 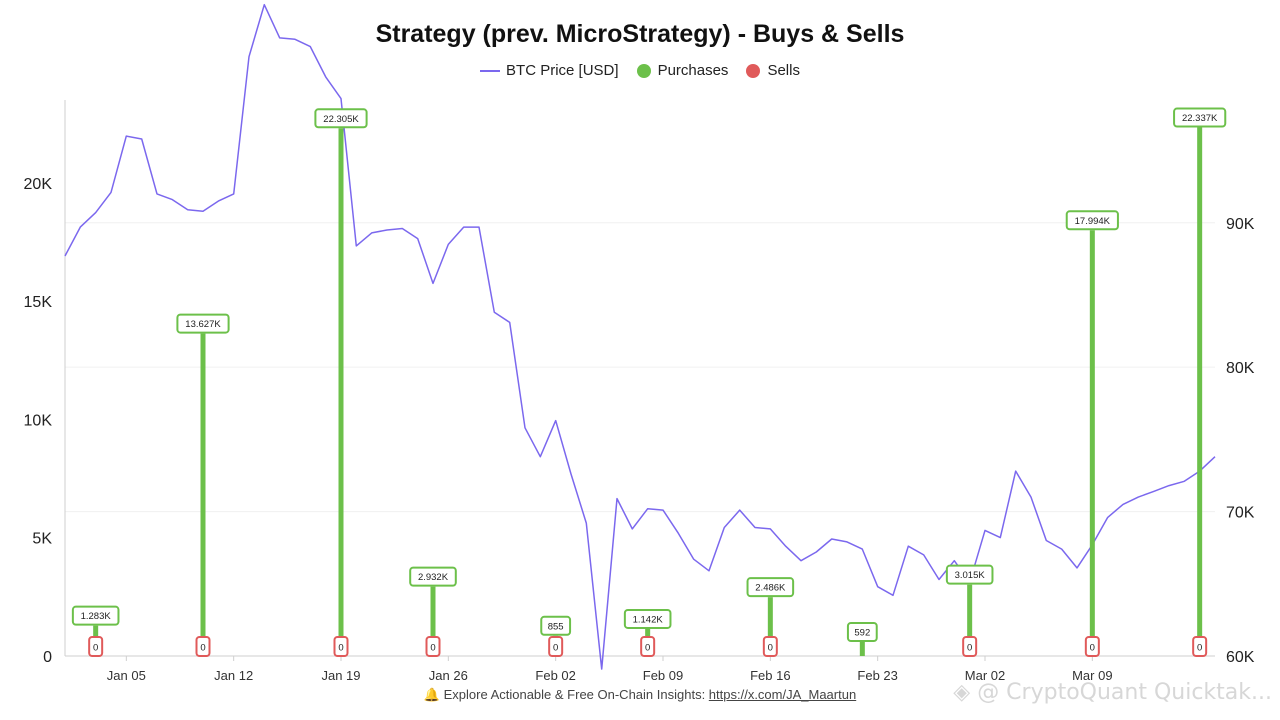 What do you see at coordinates (1092, 675) in the screenshot?
I see `x-tick-label: Mar 09` at bounding box center [1092, 675].